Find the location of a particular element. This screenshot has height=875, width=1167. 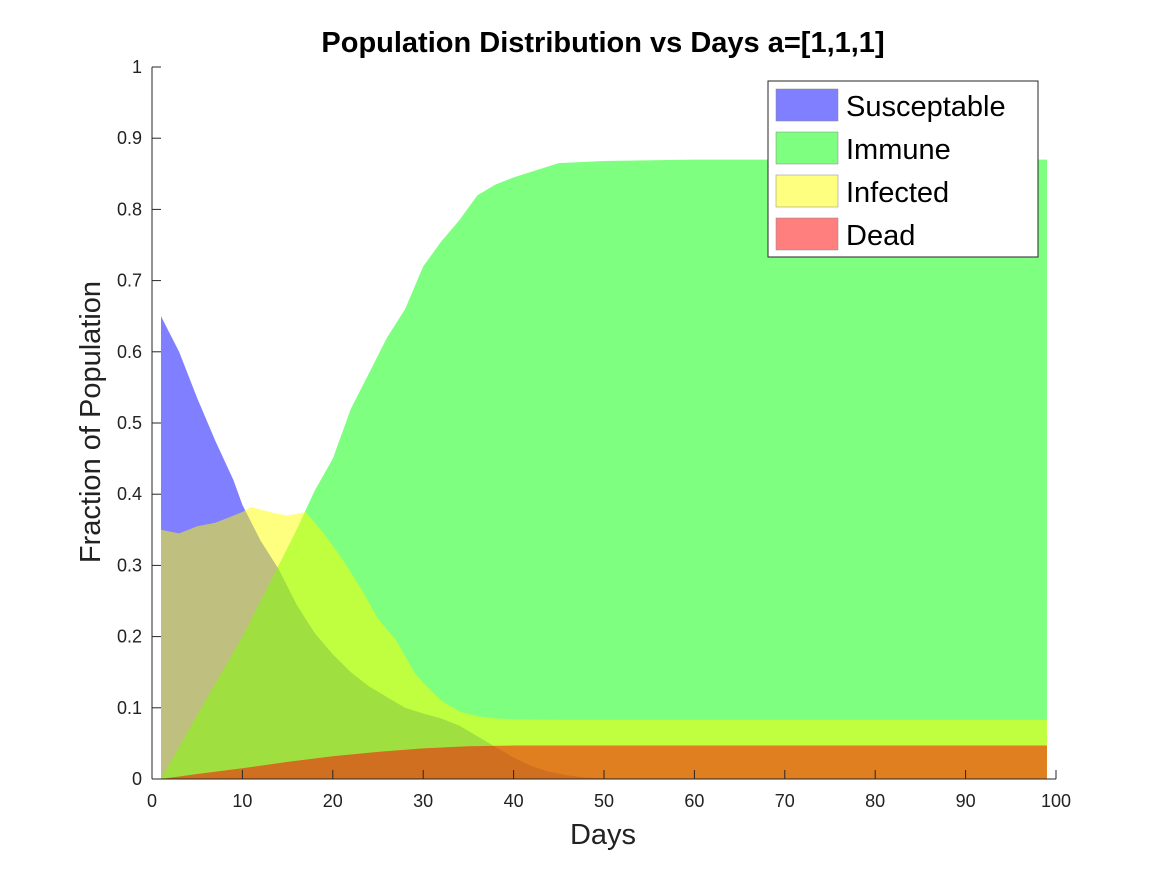

x-tick-label: 20 is located at coordinates (333, 801).